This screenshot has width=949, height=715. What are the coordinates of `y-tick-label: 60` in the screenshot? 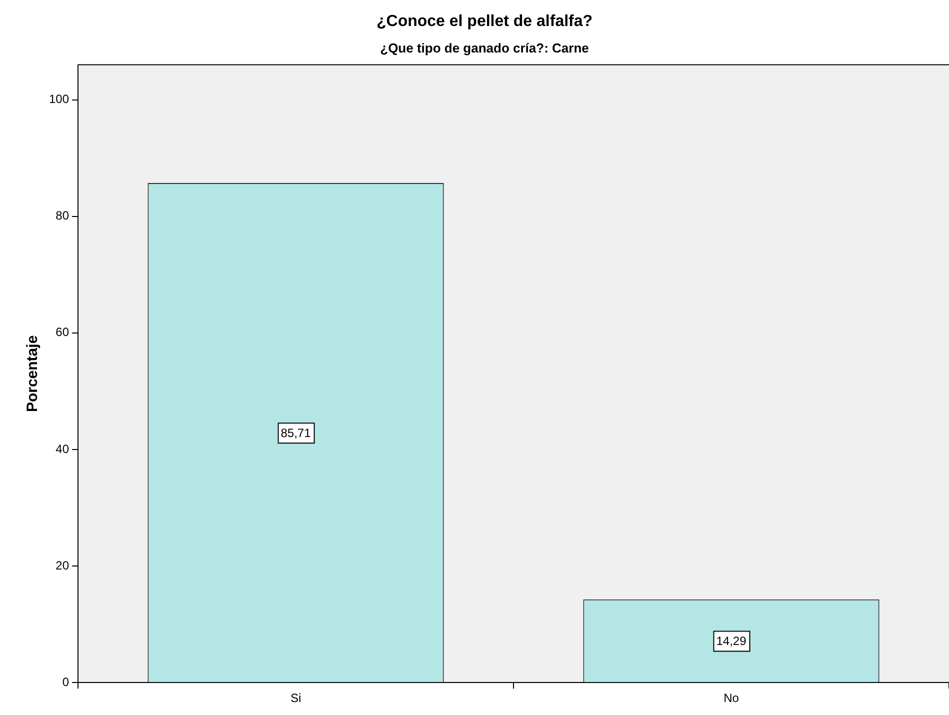 It's located at (63, 332).